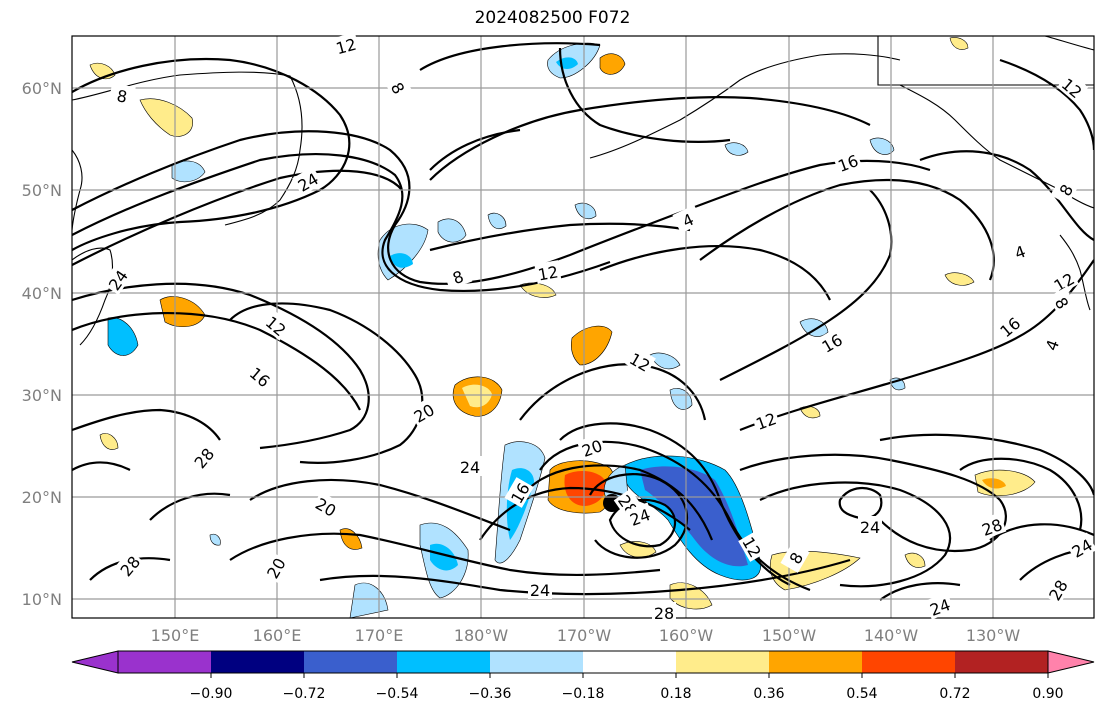 The image size is (1105, 712). What do you see at coordinates (121, 96) in the screenshot?
I see `contour-label: 8` at bounding box center [121, 96].